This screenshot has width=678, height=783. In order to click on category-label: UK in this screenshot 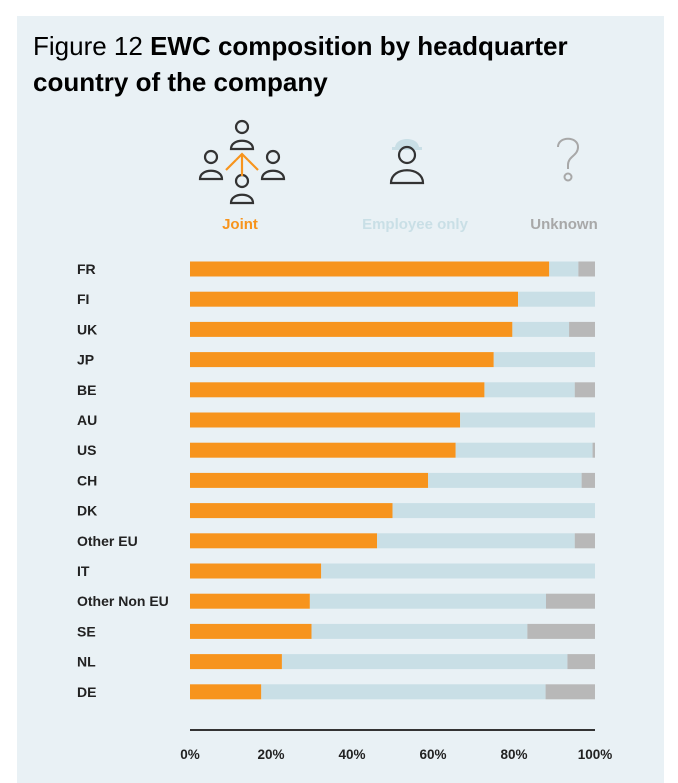, I will do `click(87, 329)`.